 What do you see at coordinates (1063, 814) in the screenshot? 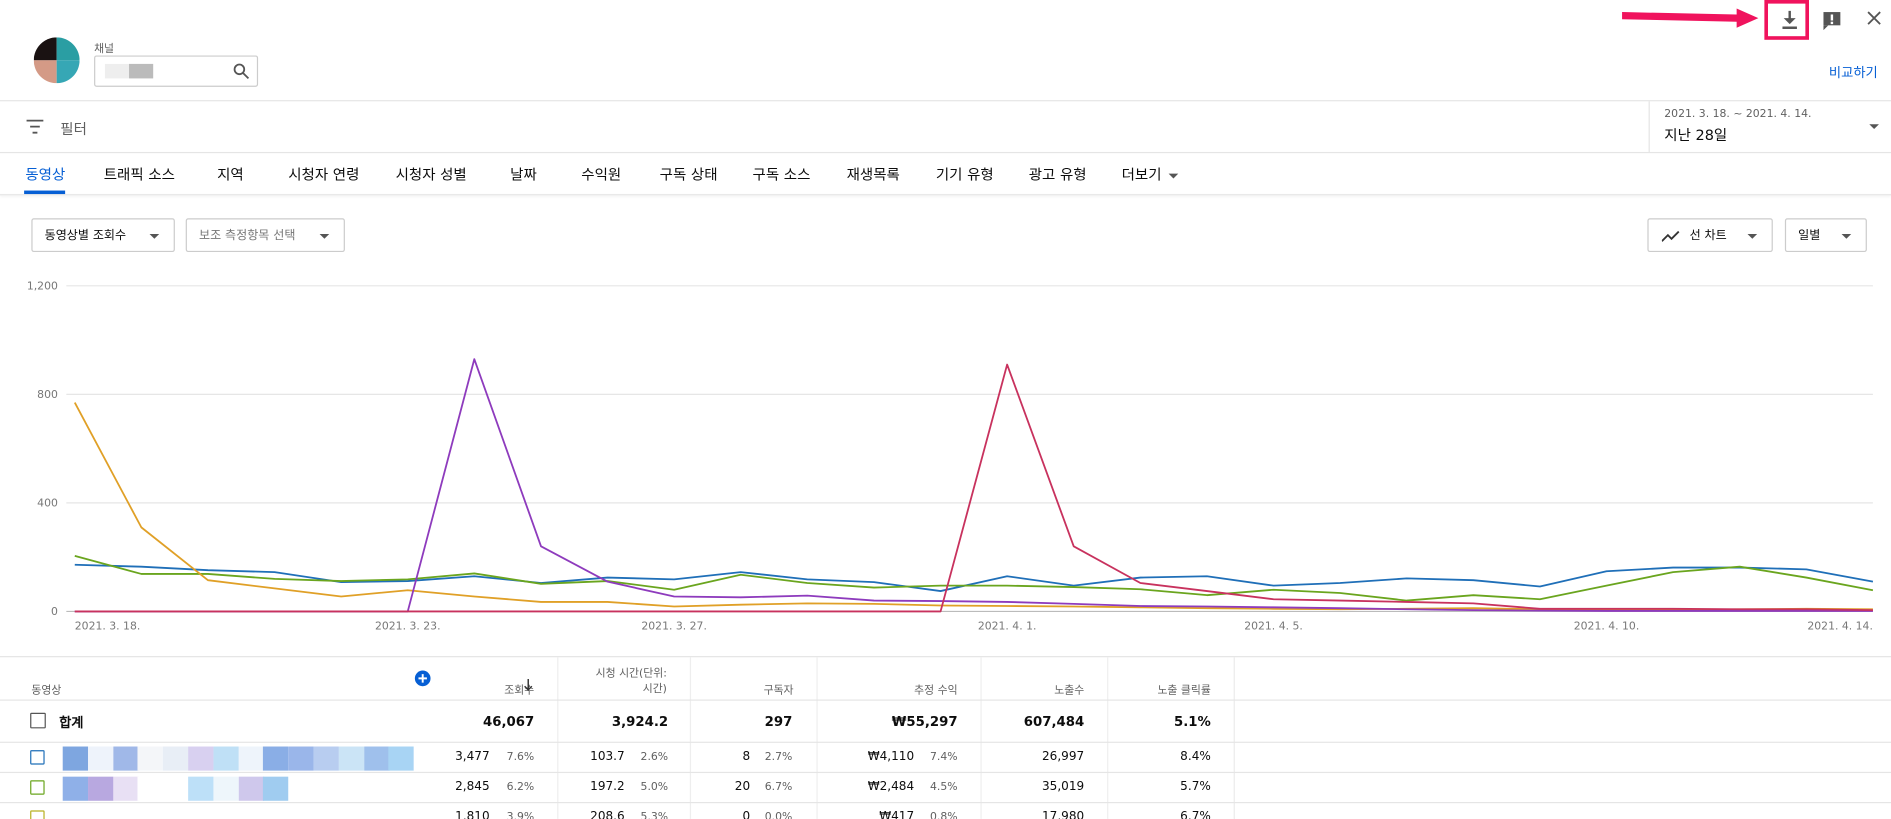
I see `row-value: 17,980` at bounding box center [1063, 814].